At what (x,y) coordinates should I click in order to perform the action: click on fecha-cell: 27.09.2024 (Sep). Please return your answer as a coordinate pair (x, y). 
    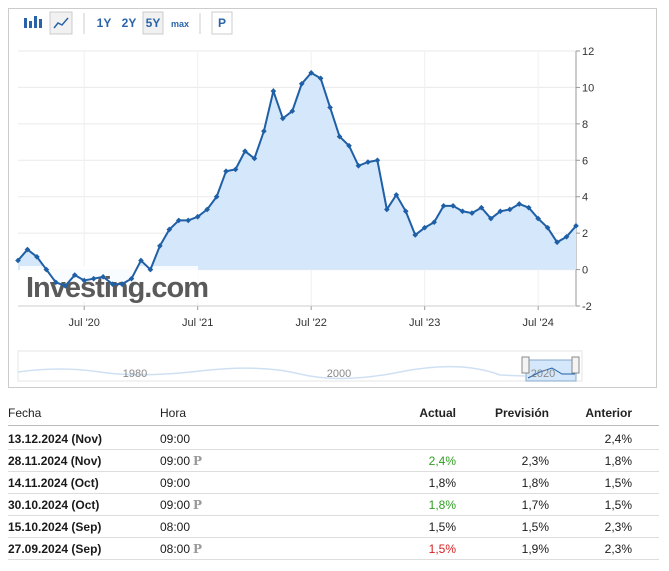
    Looking at the image, I should click on (55, 549).